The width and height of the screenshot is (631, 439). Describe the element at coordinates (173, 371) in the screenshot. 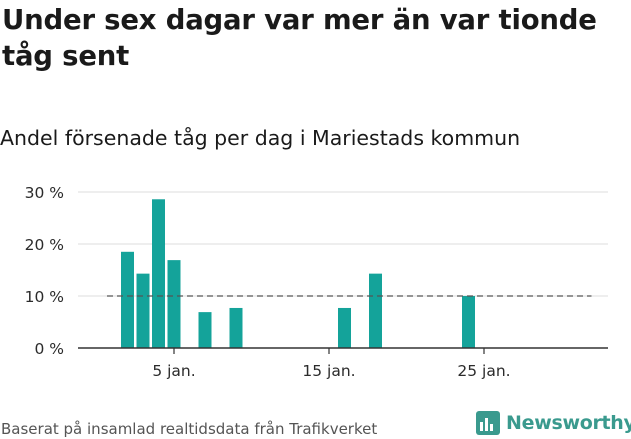

I see `x-tick-label: 5 jan.` at that location.